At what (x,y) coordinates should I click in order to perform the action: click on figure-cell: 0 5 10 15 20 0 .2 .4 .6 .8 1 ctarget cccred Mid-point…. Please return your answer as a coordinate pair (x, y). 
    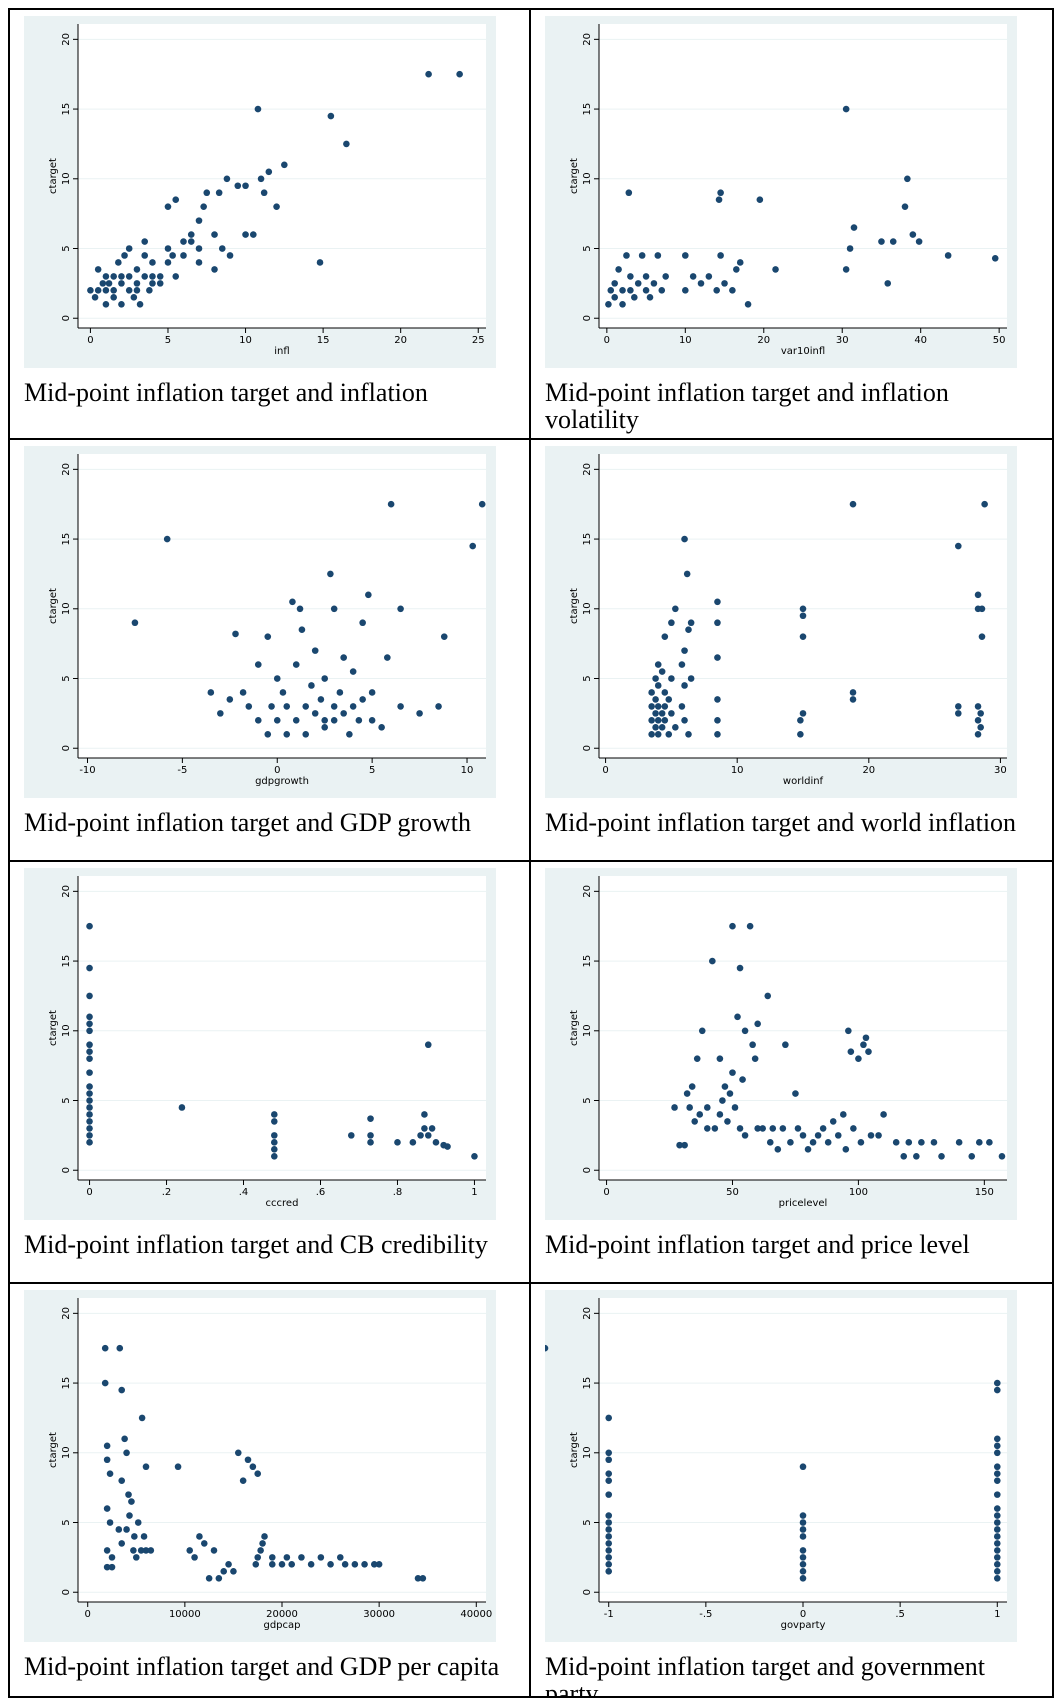
    Looking at the image, I should click on (270, 1073).